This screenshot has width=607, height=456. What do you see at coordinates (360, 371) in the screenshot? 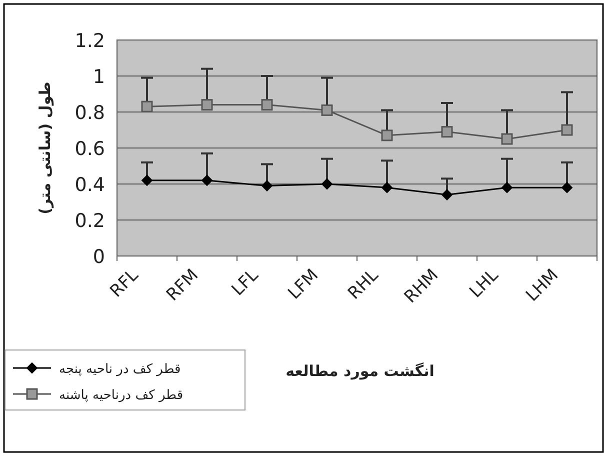
I see `x-axis-title: انگشت مورد مطالعه` at bounding box center [360, 371].